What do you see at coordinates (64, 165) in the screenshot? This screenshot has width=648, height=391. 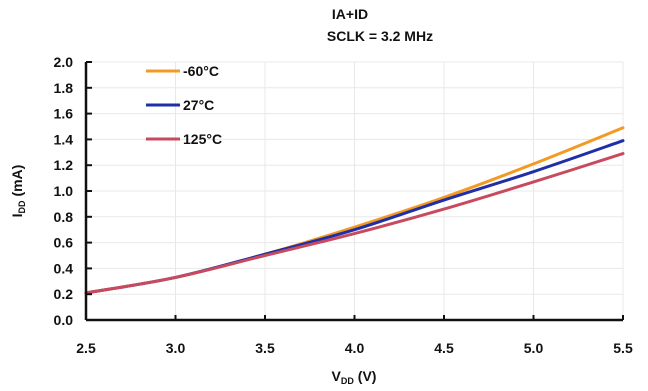 I see `y-tick-label-6: 1.2` at bounding box center [64, 165].